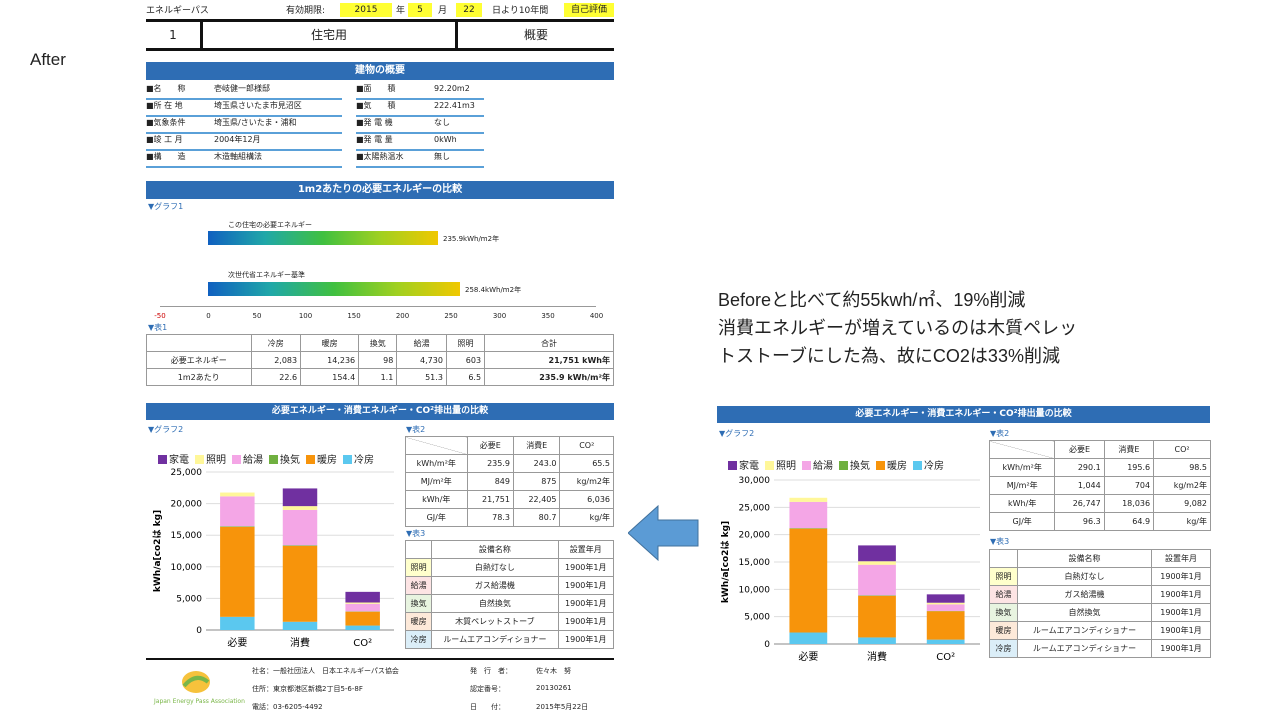 This screenshot has width=1280, height=722. Describe the element at coordinates (244, 159) in the screenshot. I see `building-row: ■構 造木造軸組構法` at that location.